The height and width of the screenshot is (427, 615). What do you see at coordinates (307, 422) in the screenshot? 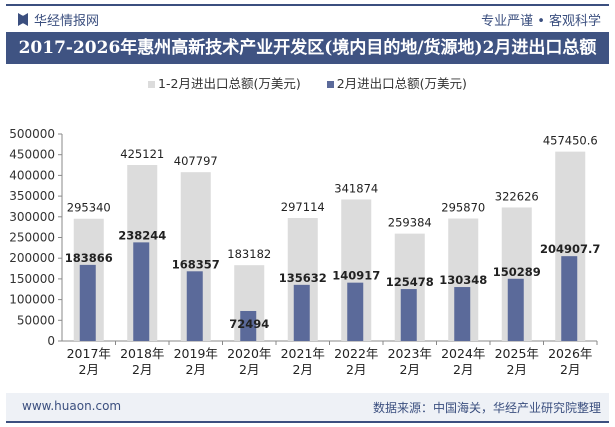
I see `bottom-rule` at bounding box center [307, 422].